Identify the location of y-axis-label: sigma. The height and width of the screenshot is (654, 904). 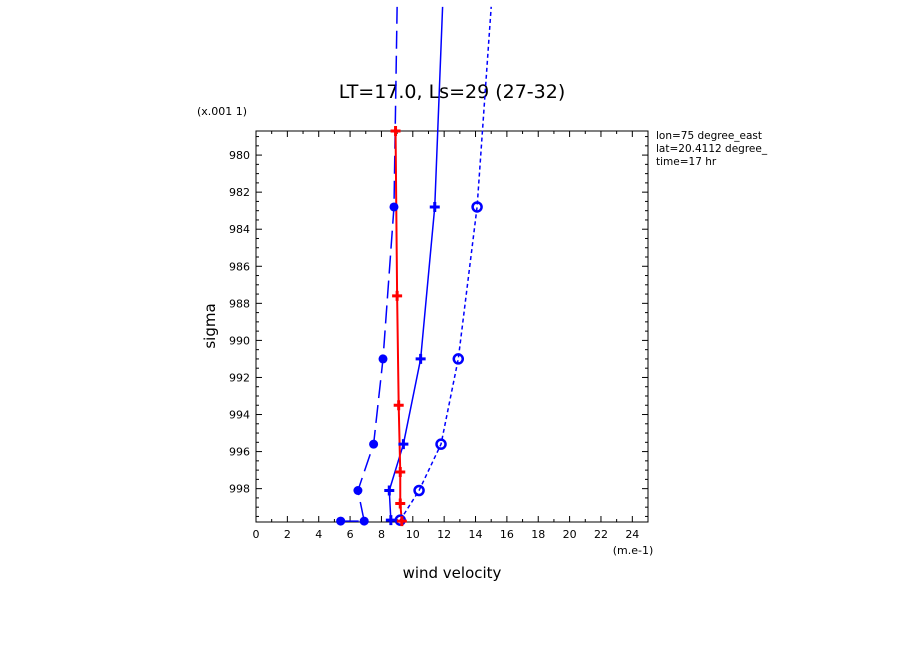
(210, 325).